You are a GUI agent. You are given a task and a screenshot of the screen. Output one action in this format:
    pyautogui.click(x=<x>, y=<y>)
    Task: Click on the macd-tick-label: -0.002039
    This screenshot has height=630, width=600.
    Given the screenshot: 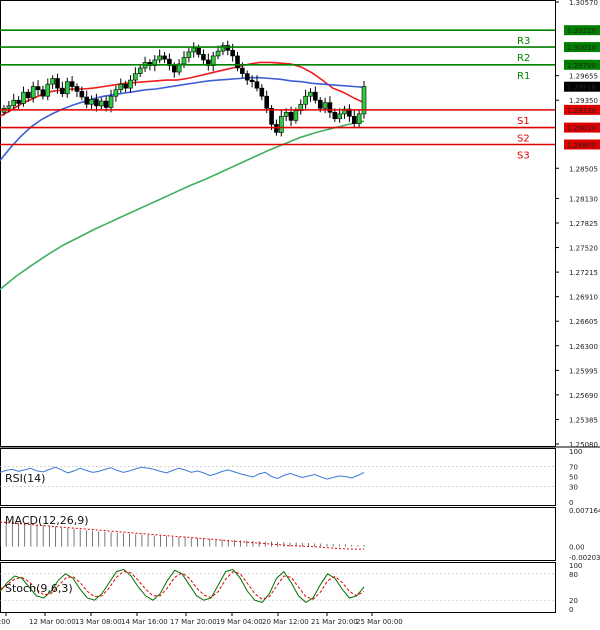 What is the action you would take?
    pyautogui.click(x=584, y=558)
    